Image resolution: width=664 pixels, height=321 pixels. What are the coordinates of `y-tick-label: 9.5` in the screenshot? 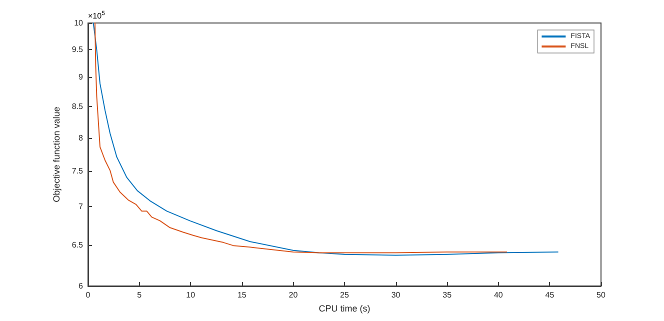 It's located at (78, 49).